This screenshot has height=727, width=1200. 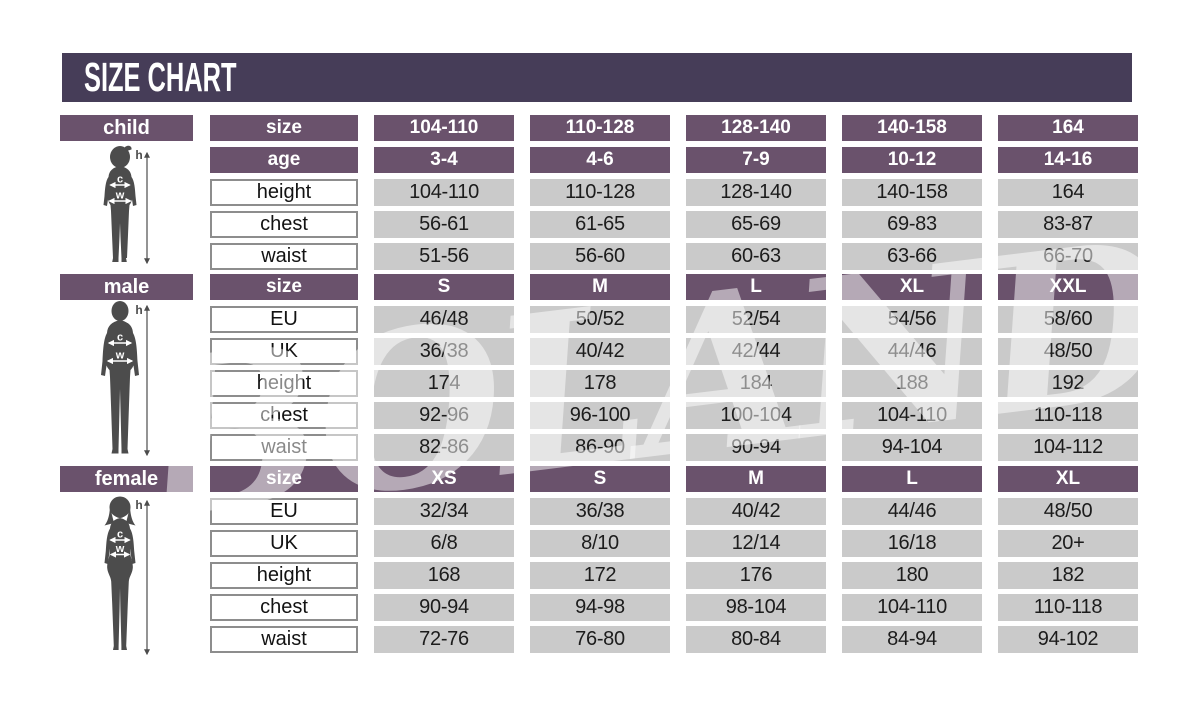 I want to click on header-cell: 104-110, so click(x=444, y=128).